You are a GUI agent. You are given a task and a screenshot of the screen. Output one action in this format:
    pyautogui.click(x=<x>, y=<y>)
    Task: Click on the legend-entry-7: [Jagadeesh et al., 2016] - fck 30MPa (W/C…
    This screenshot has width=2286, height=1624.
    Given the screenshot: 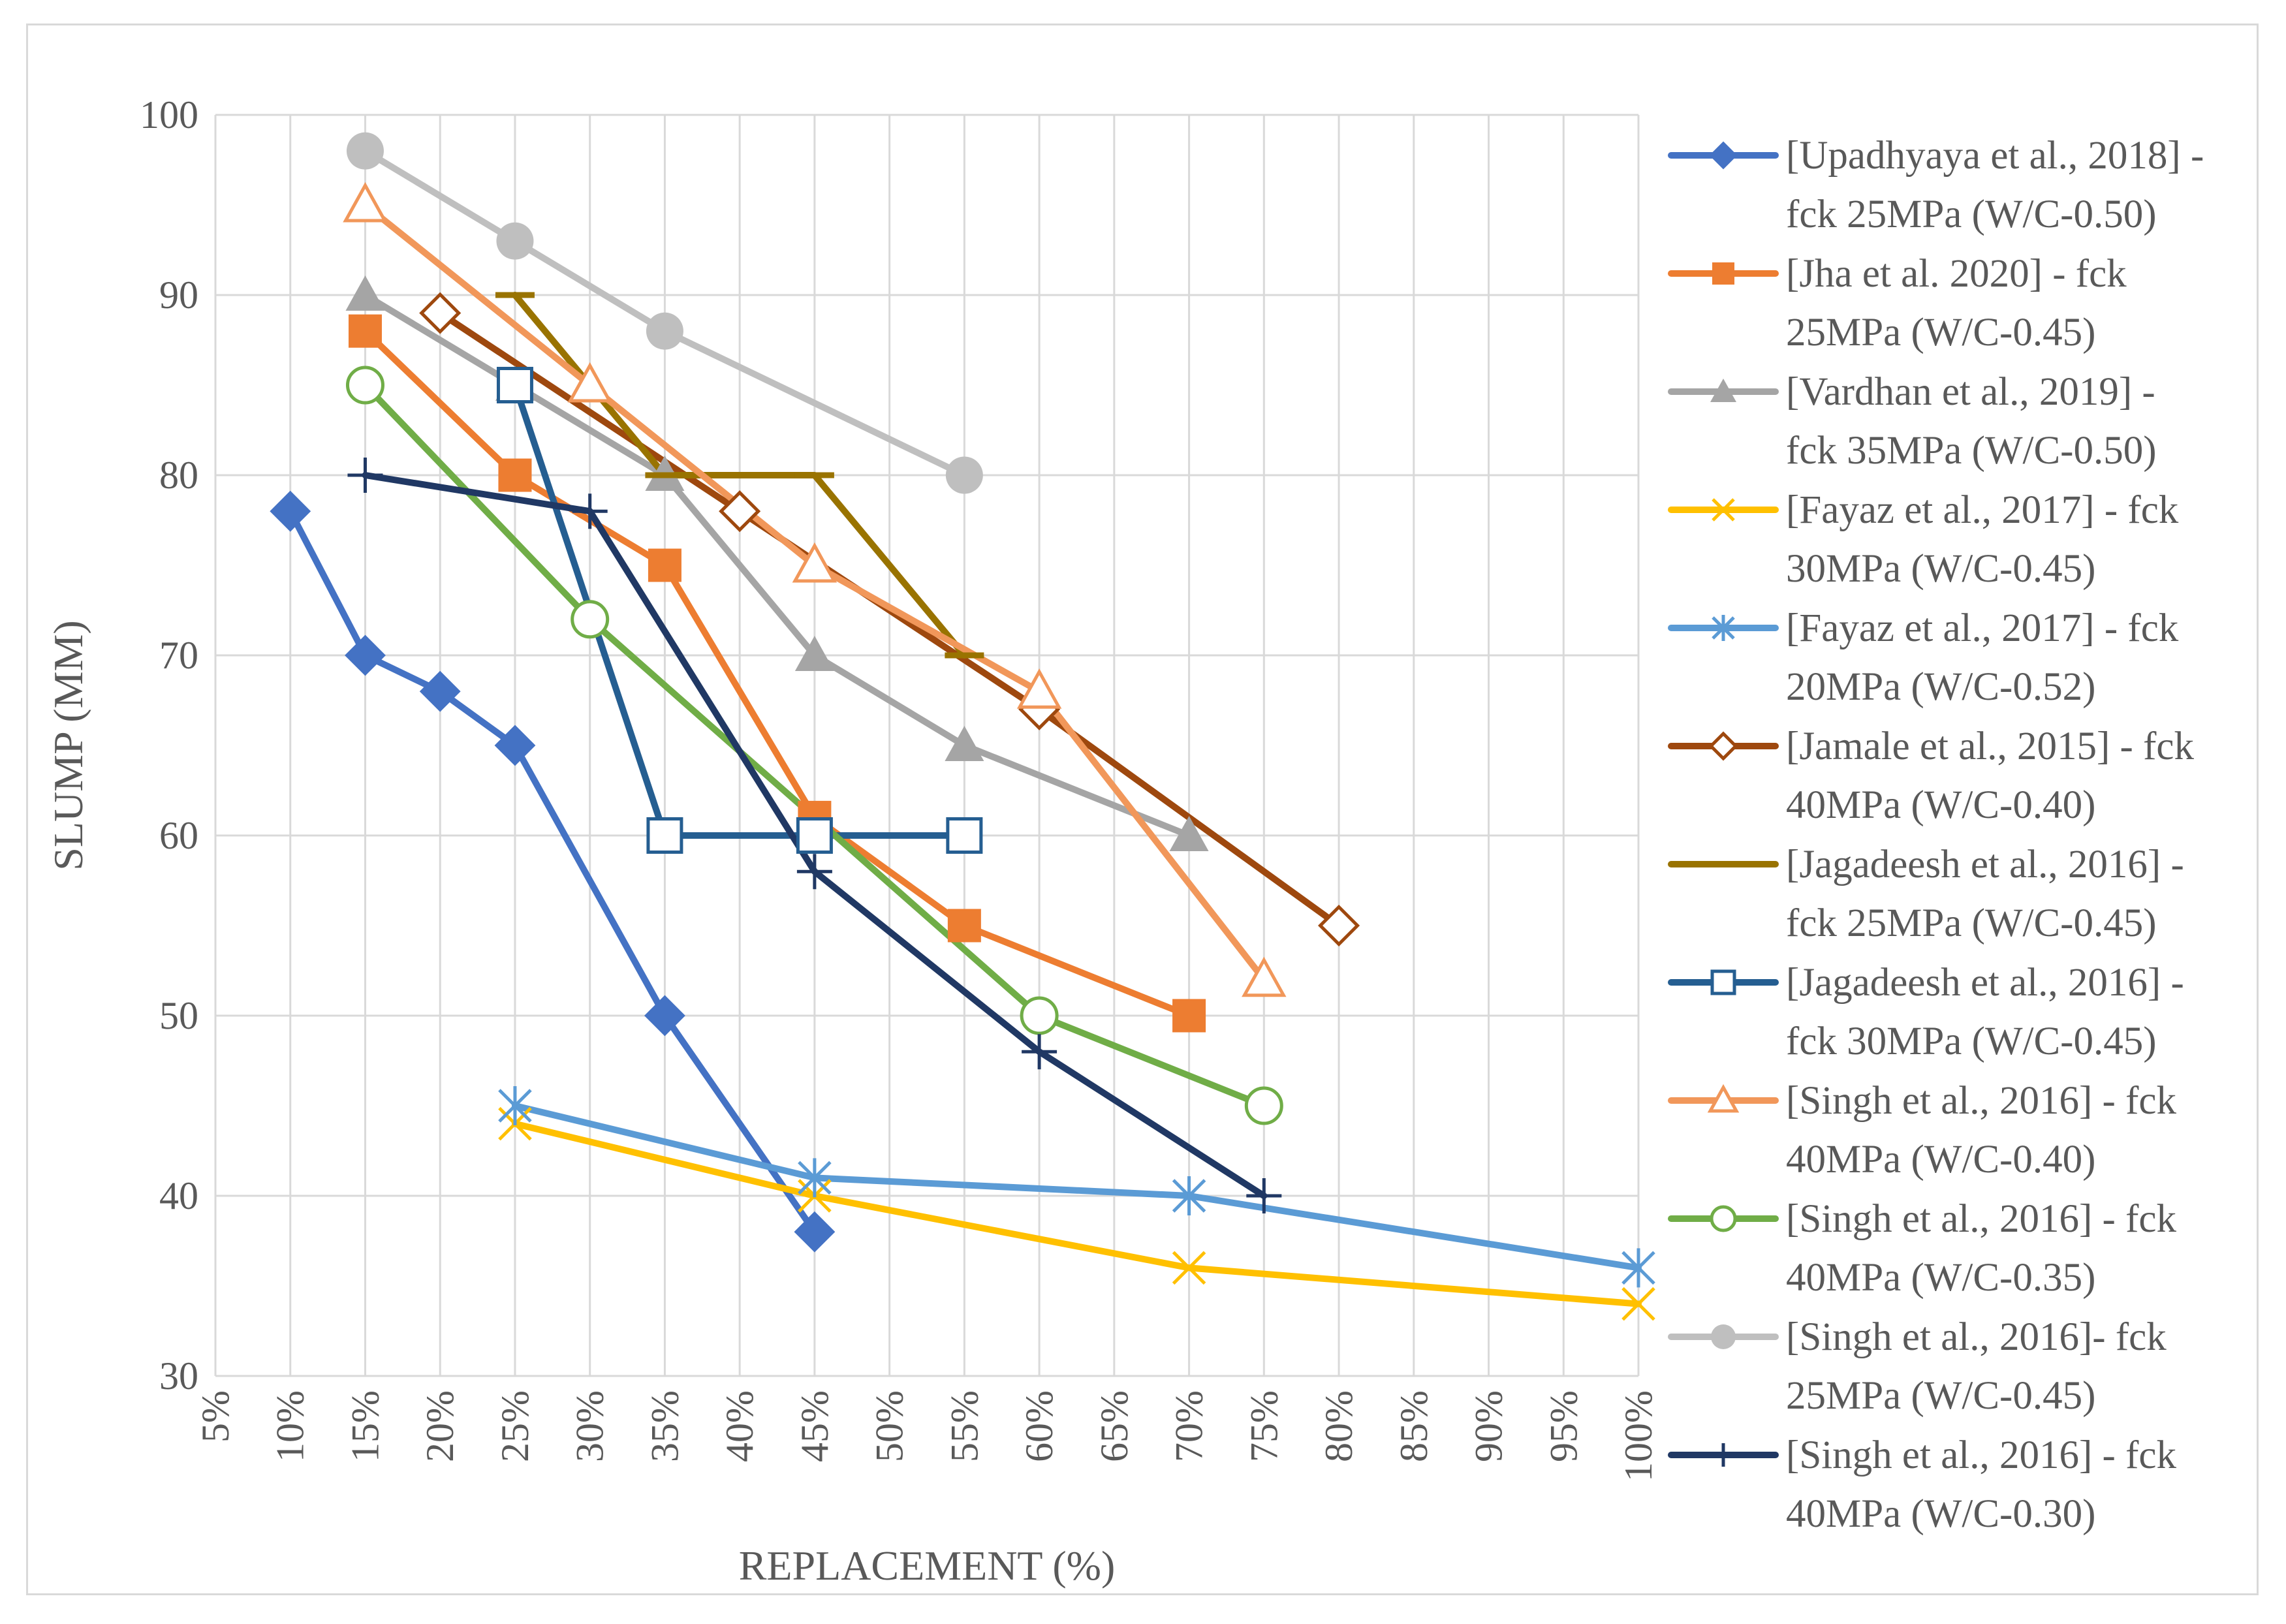 What is the action you would take?
    pyautogui.click(x=1926, y=1012)
    